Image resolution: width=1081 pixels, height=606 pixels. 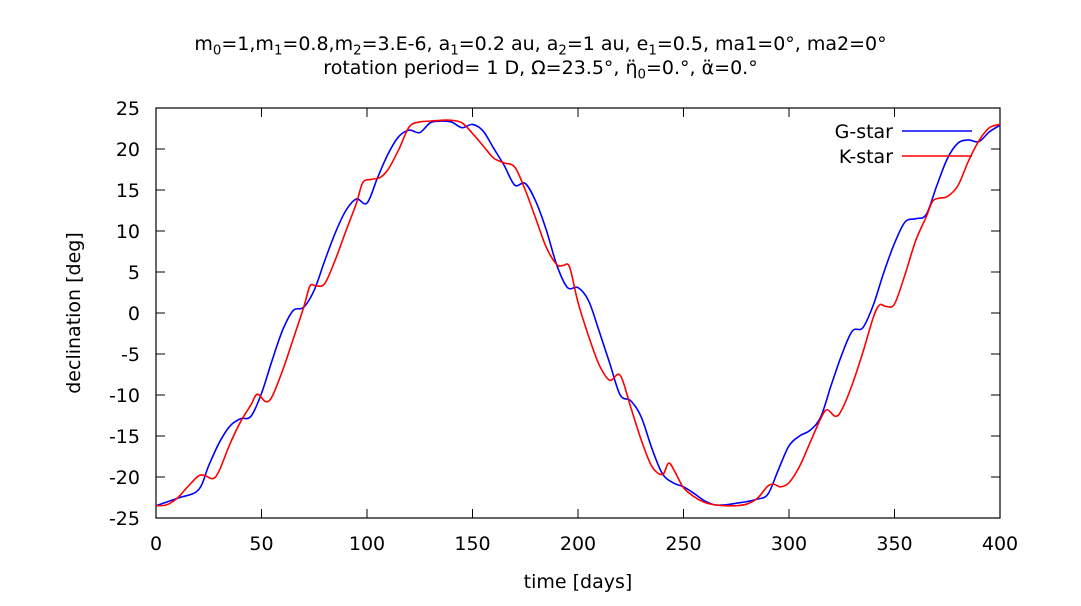 I want to click on title_line1-part: =3.E-6, a, so click(x=406, y=44).